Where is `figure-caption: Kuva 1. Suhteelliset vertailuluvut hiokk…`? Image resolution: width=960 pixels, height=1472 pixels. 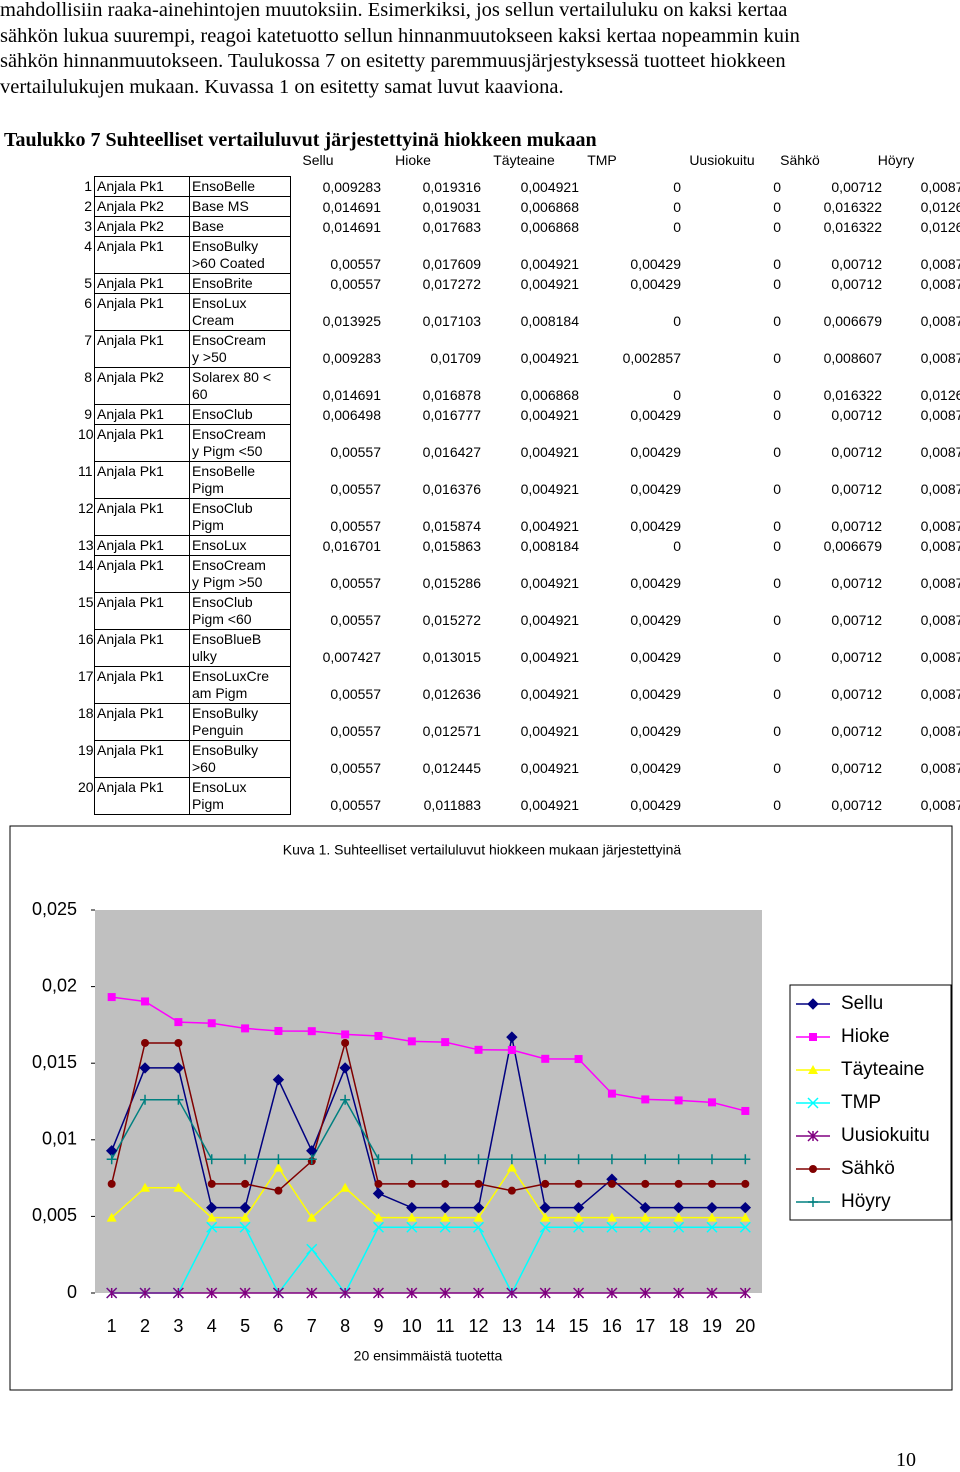 figure-caption: Kuva 1. Suhteelliset vertailuluvut hiokk… is located at coordinates (482, 850).